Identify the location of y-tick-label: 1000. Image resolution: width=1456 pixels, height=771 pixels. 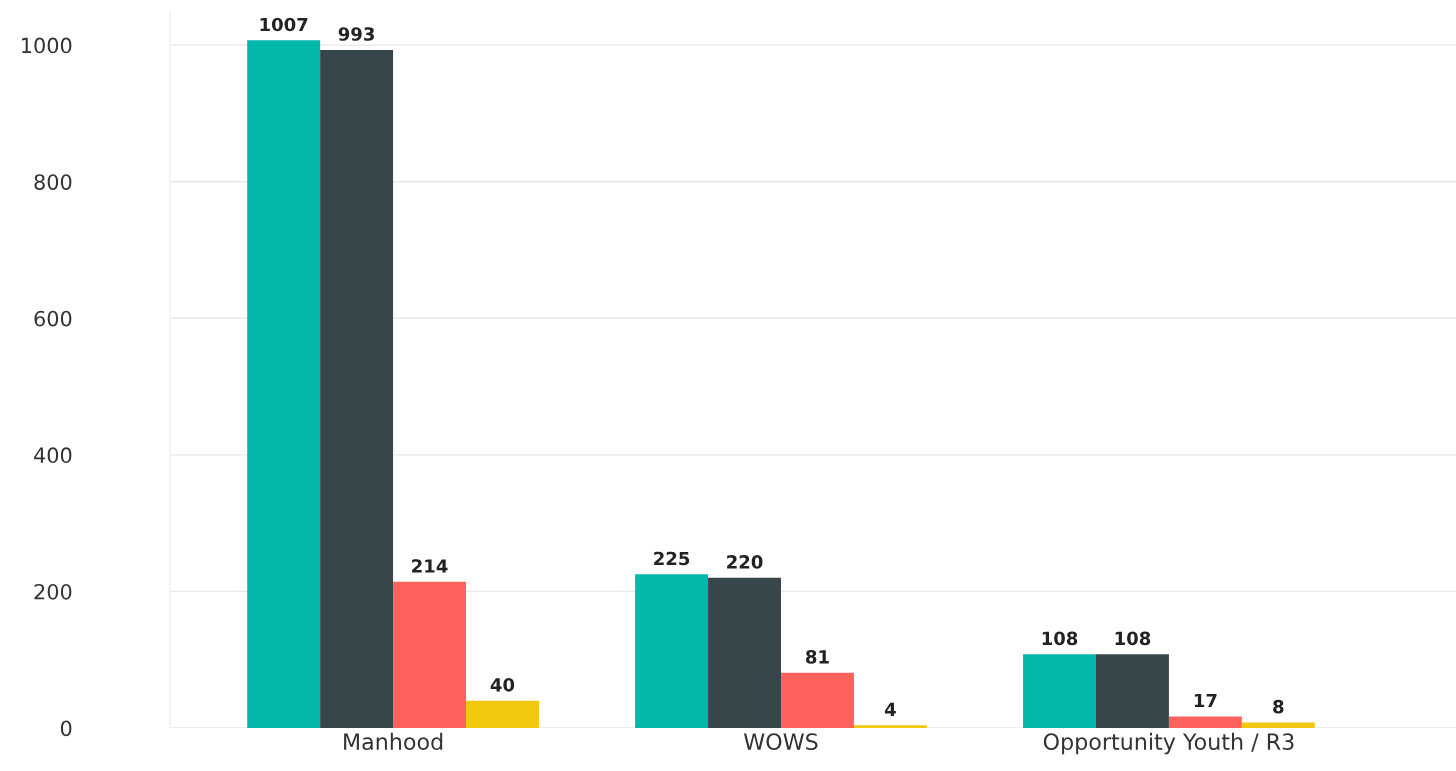
(47, 45).